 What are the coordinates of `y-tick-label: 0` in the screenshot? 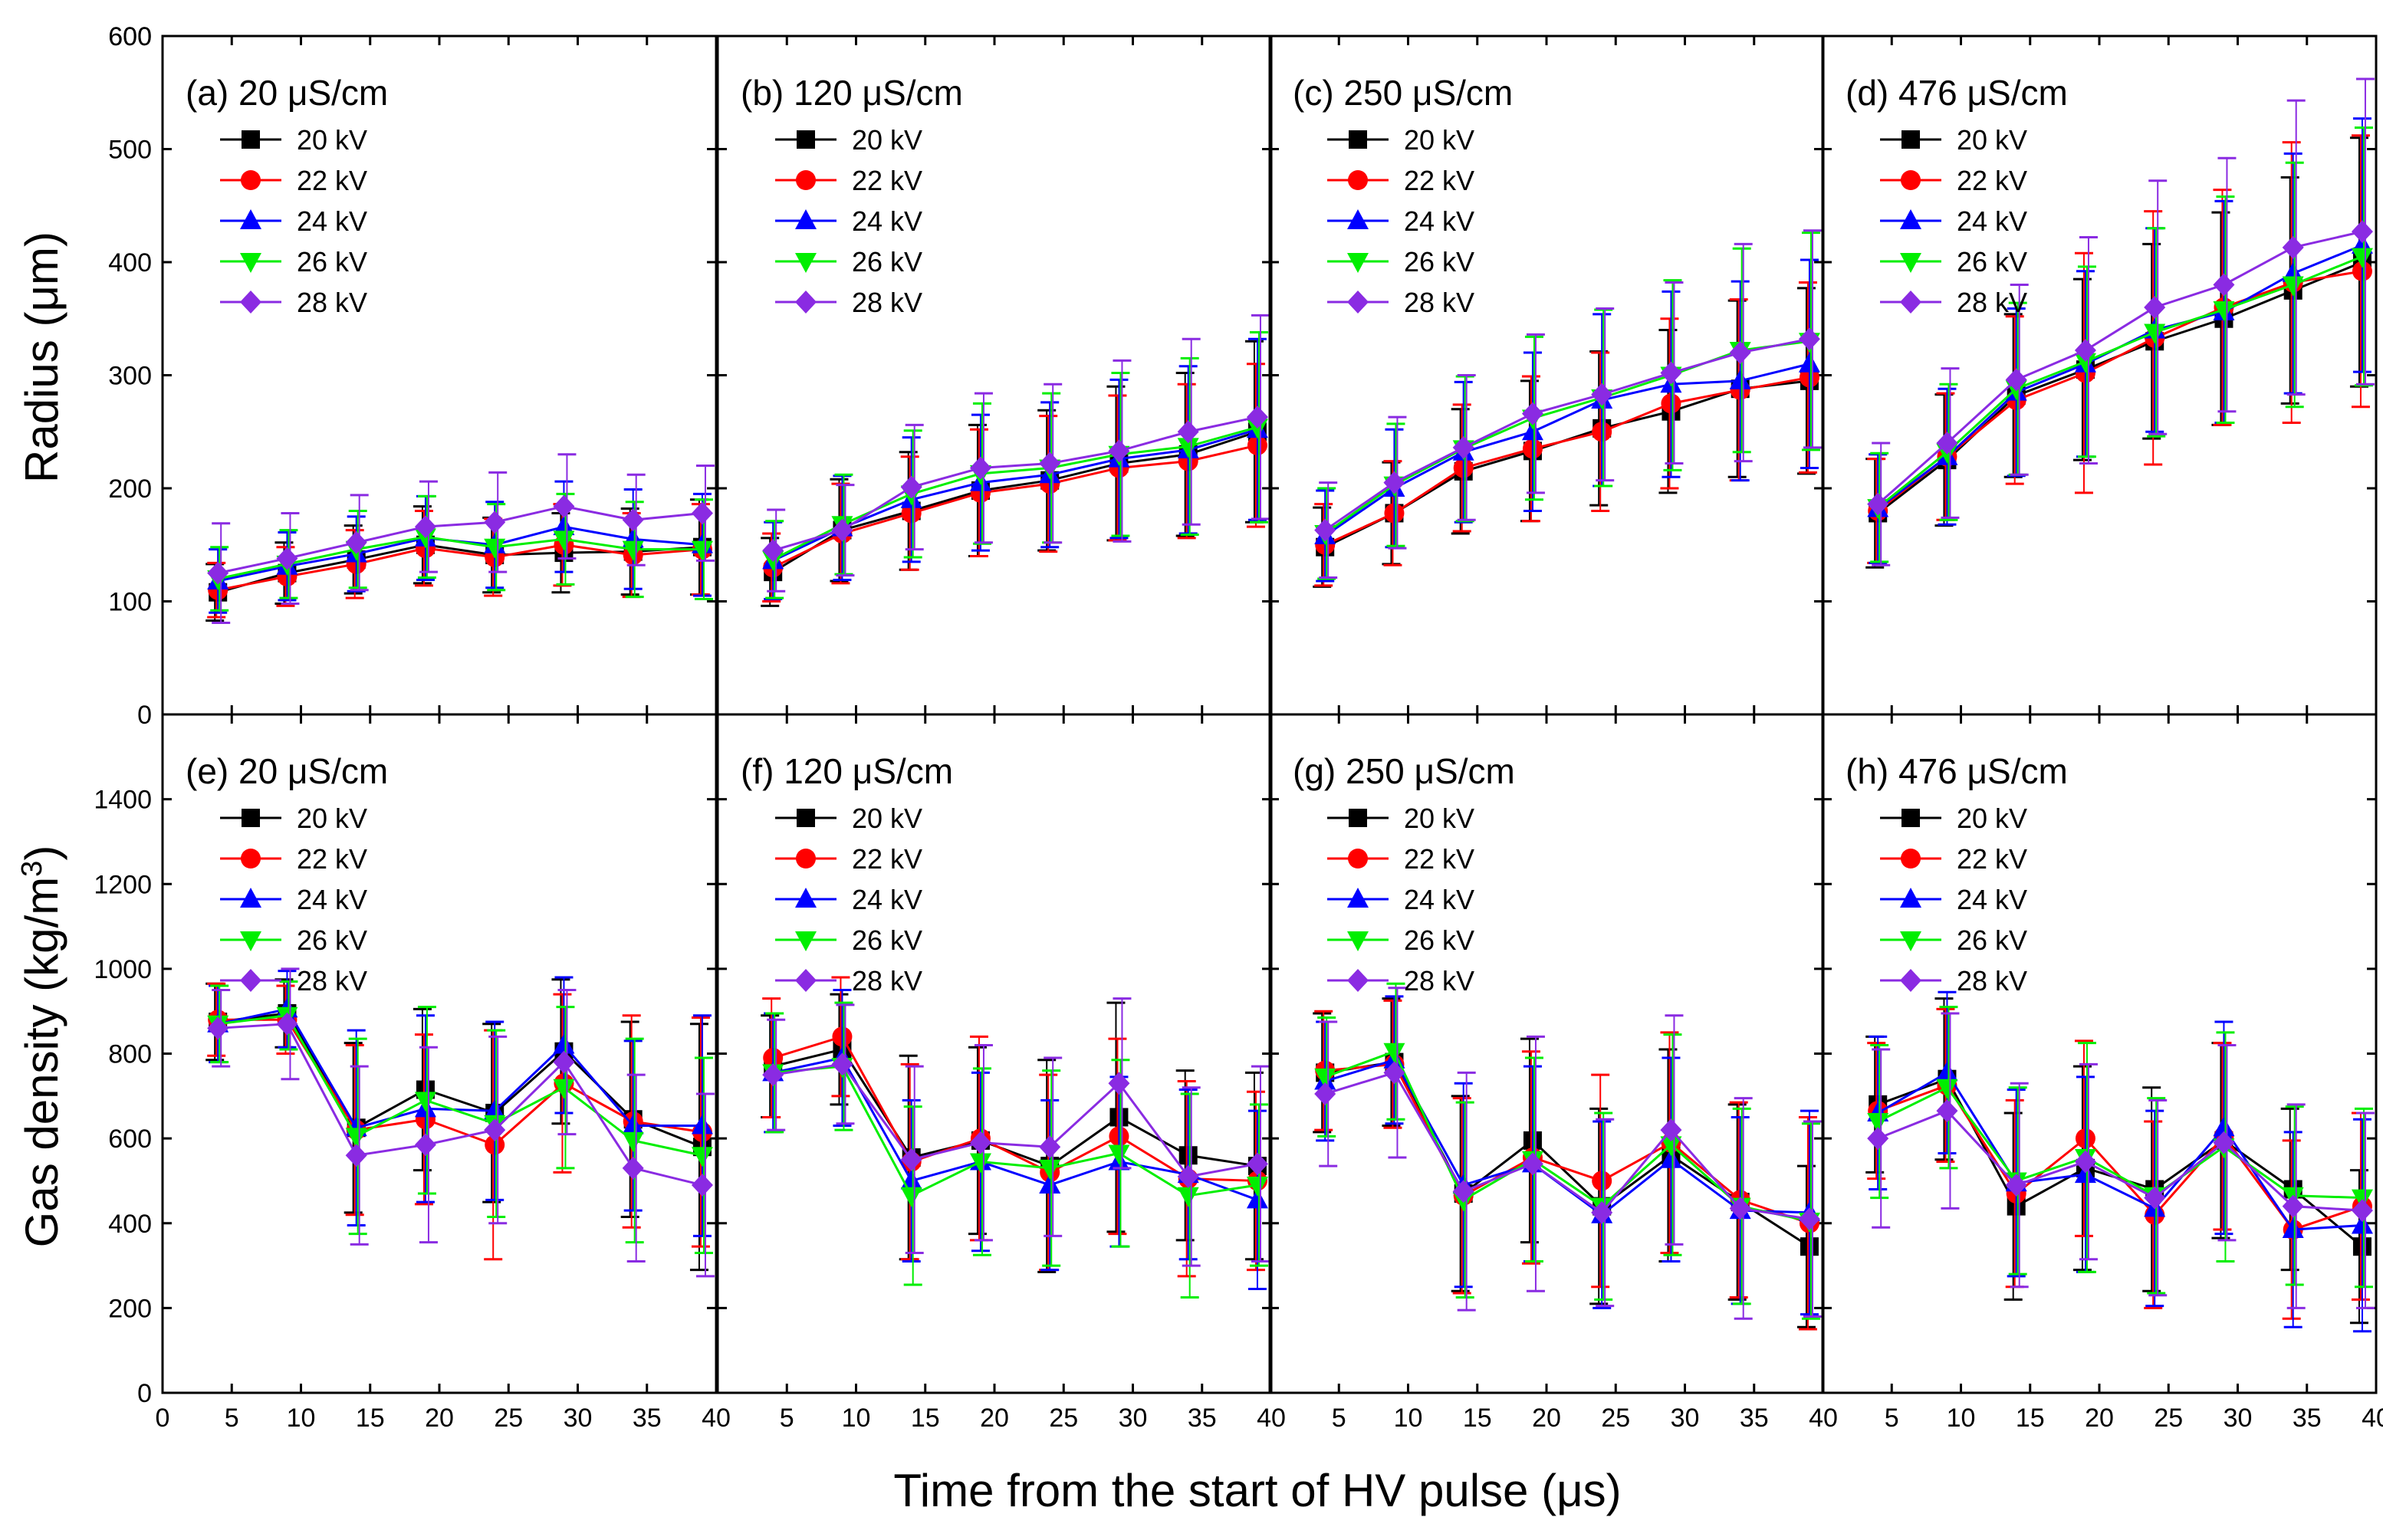 It's located at (144, 715).